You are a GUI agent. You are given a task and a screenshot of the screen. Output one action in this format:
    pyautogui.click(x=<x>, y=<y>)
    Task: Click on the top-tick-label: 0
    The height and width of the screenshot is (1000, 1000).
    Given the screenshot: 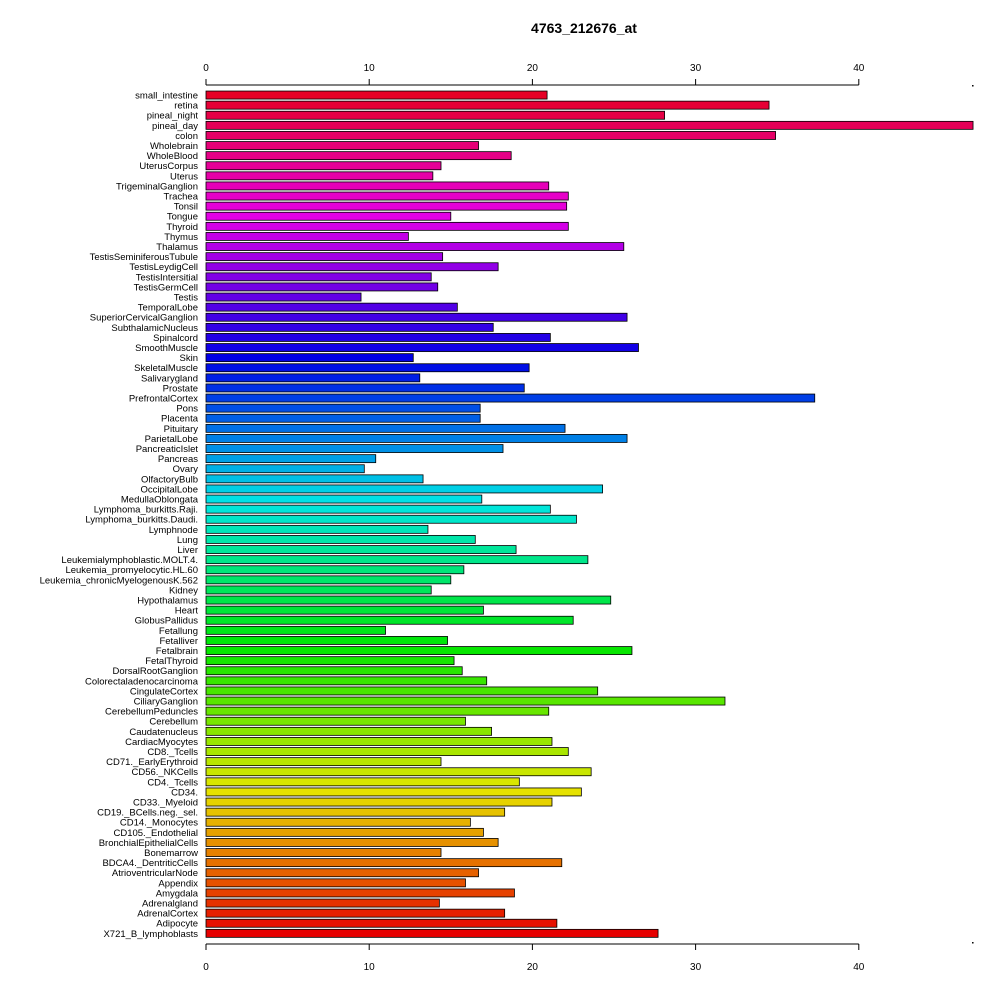 What is the action you would take?
    pyautogui.click(x=206, y=68)
    